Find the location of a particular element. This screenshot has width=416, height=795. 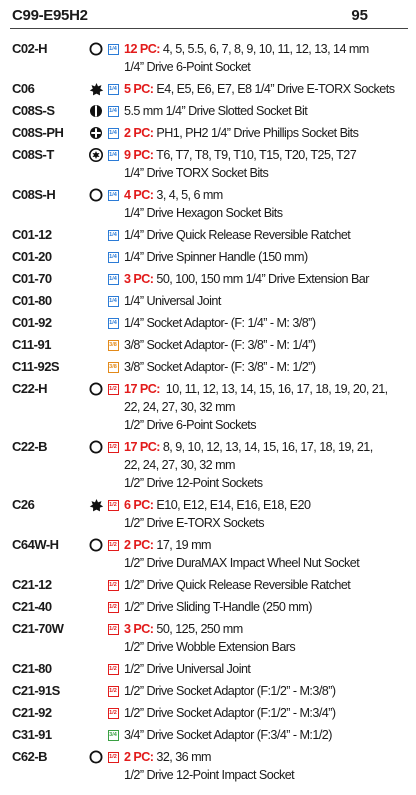

description-line: 17, 19 mm is located at coordinates (182, 545).